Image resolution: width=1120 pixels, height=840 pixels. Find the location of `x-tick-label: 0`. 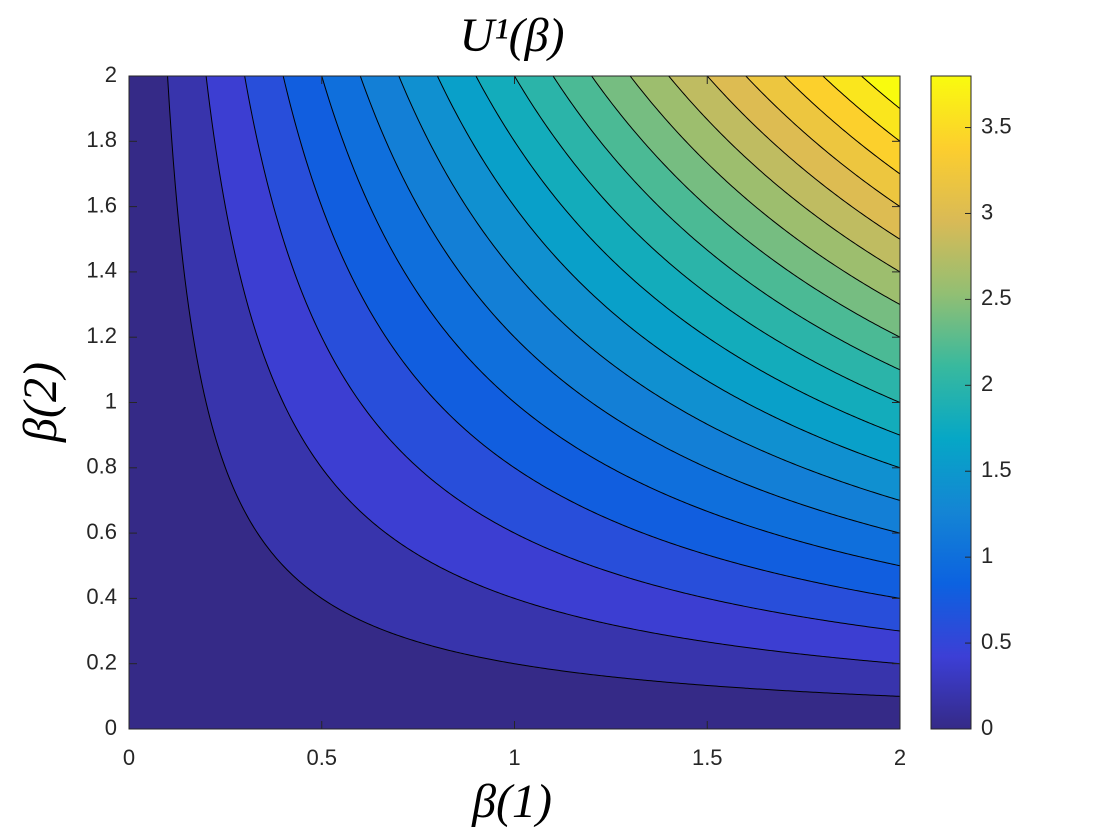

x-tick-label: 0 is located at coordinates (129, 757).